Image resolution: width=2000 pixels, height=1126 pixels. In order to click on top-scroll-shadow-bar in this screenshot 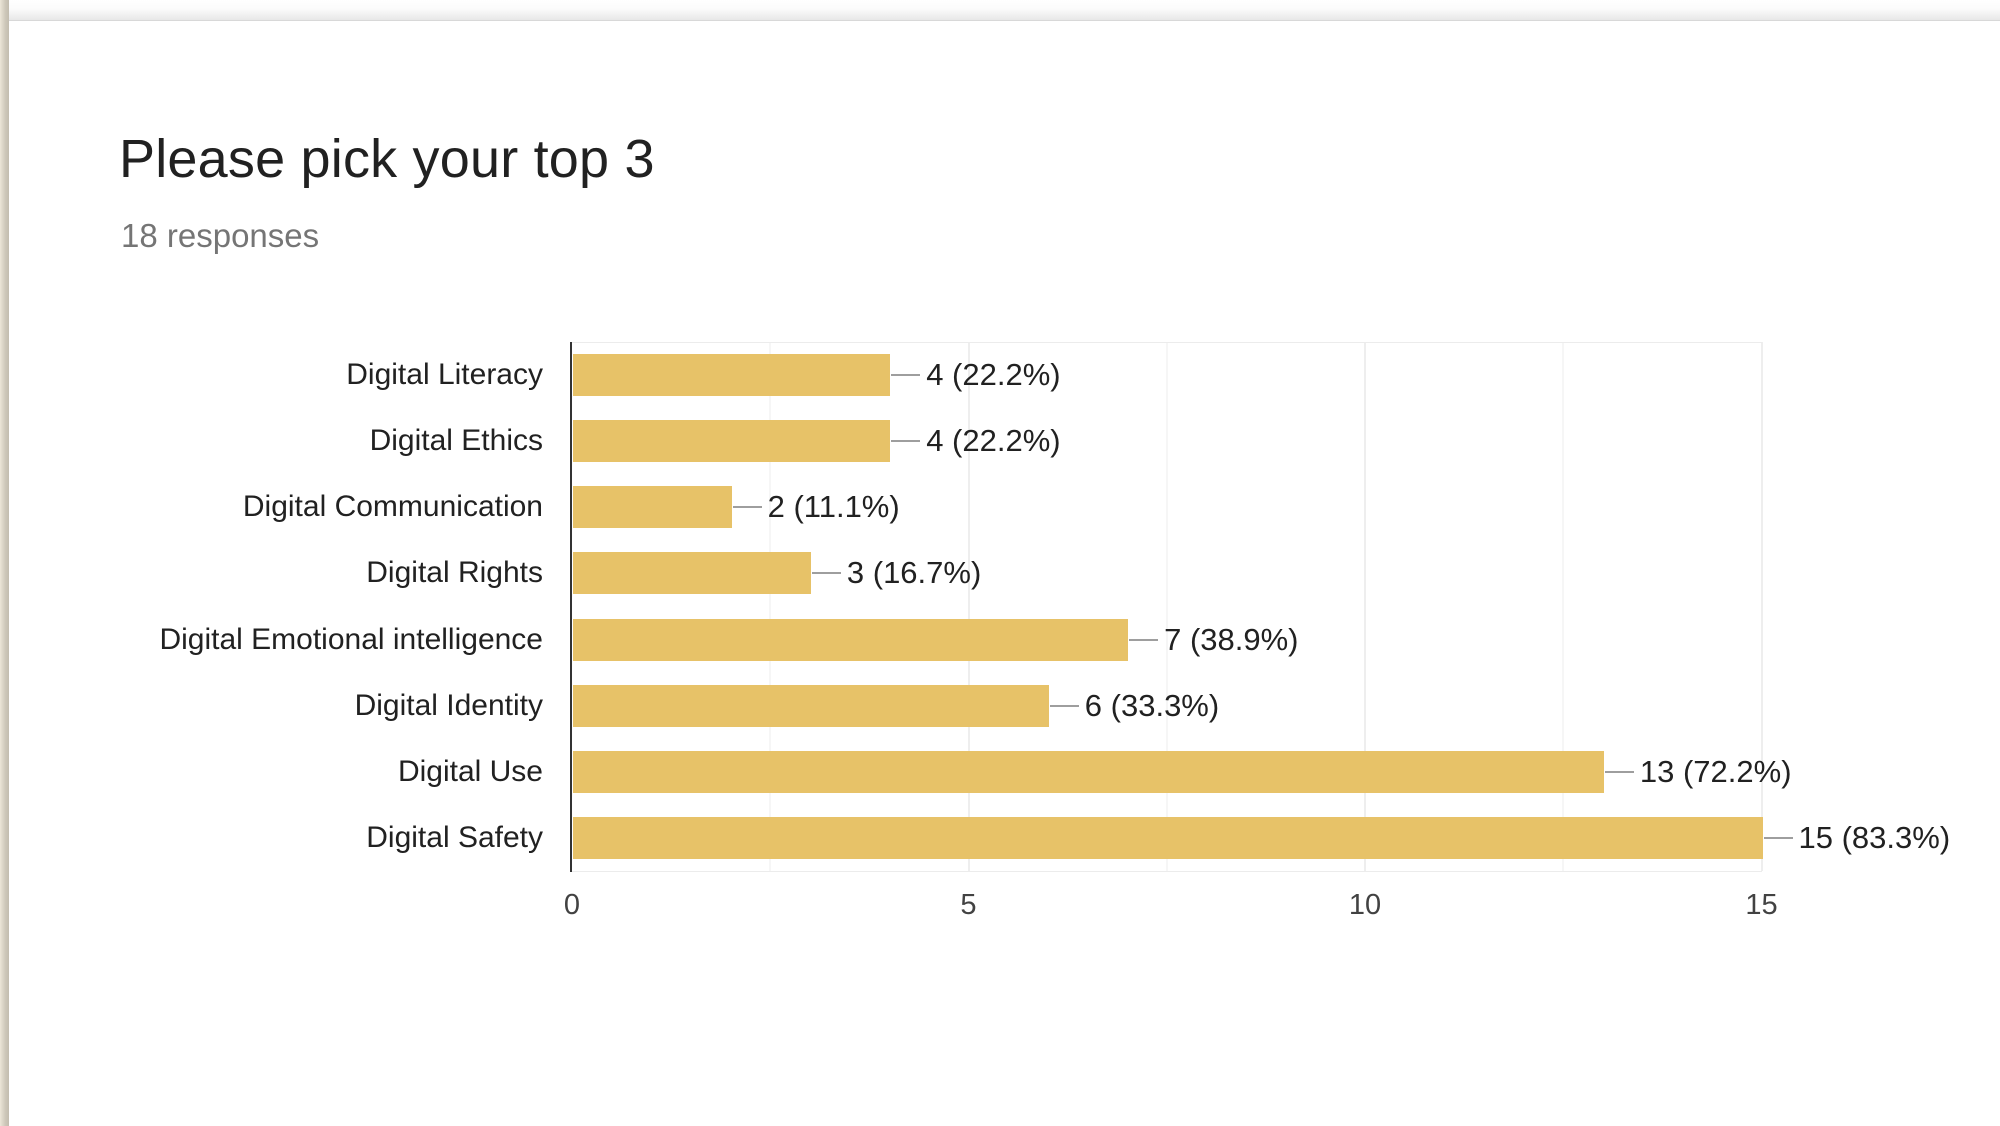, I will do `click(1004, 10)`.